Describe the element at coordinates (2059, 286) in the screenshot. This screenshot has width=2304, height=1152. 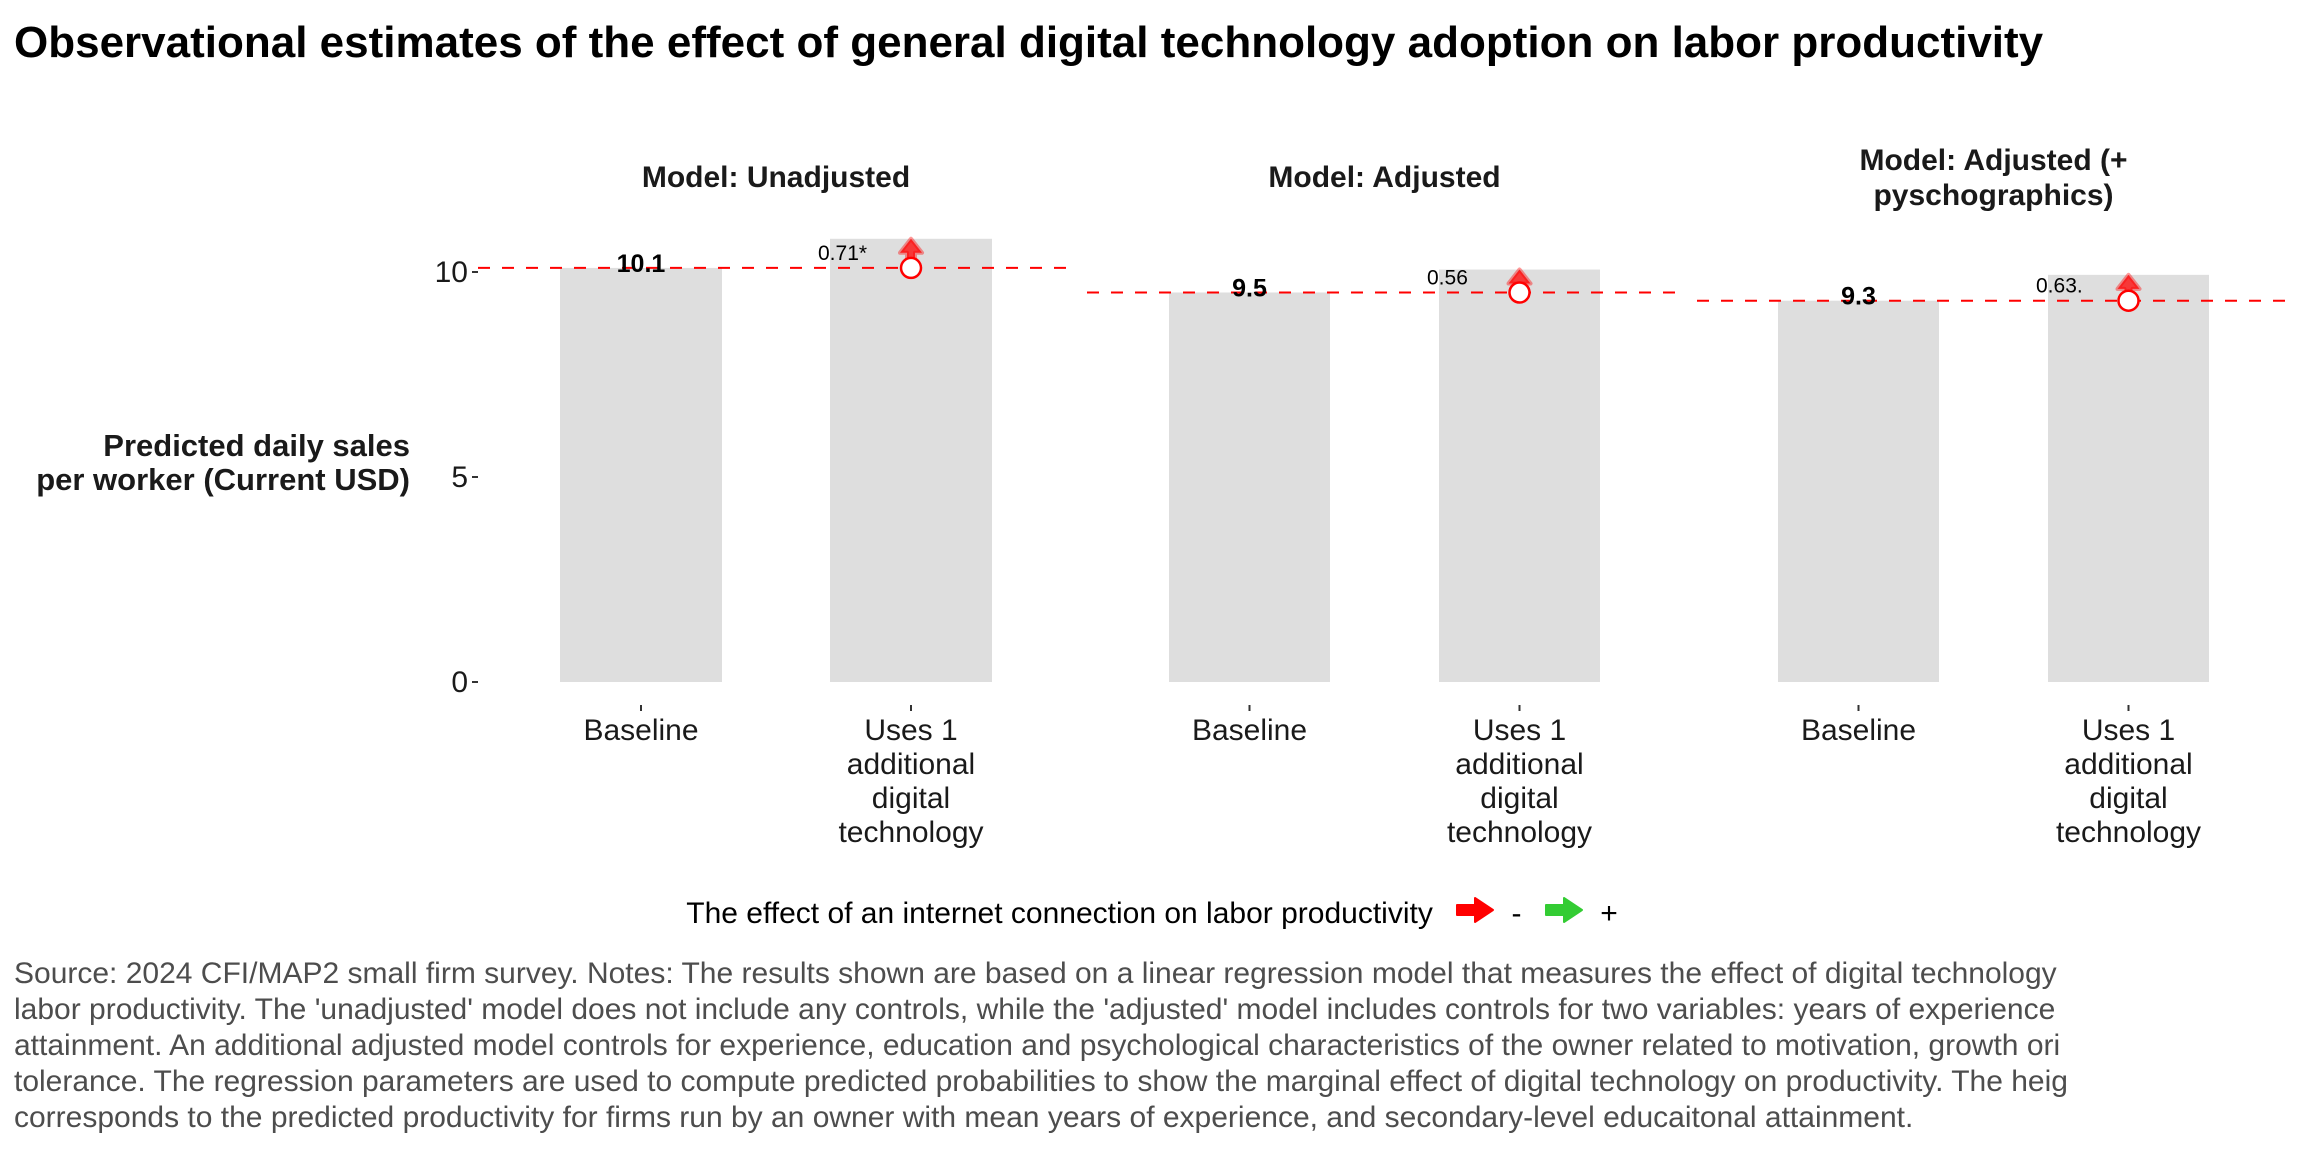
I see `effect-value-label: 0.63.` at that location.